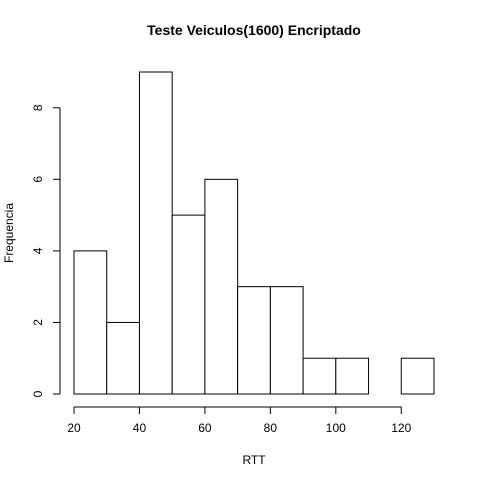  I want to click on x-axis: 20 40 60 80 100 120, so click(239, 420).